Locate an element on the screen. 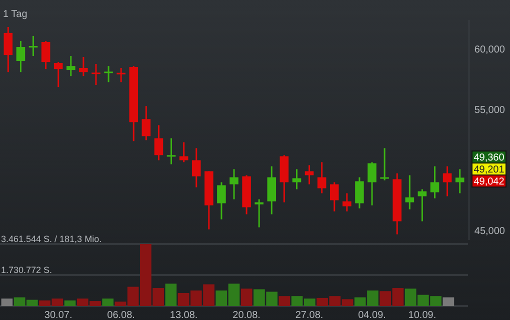 This screenshot has width=510, height=320. ref-line-label: 3.461.544 S. / 181,3 Mio. is located at coordinates (51, 239).